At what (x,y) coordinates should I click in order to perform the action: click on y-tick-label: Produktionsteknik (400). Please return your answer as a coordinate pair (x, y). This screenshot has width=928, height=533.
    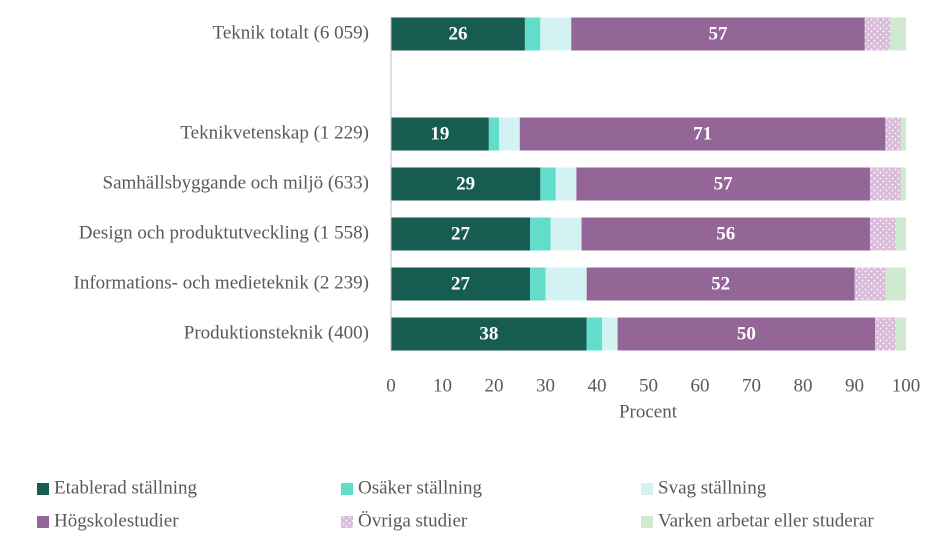
    Looking at the image, I should click on (276, 332).